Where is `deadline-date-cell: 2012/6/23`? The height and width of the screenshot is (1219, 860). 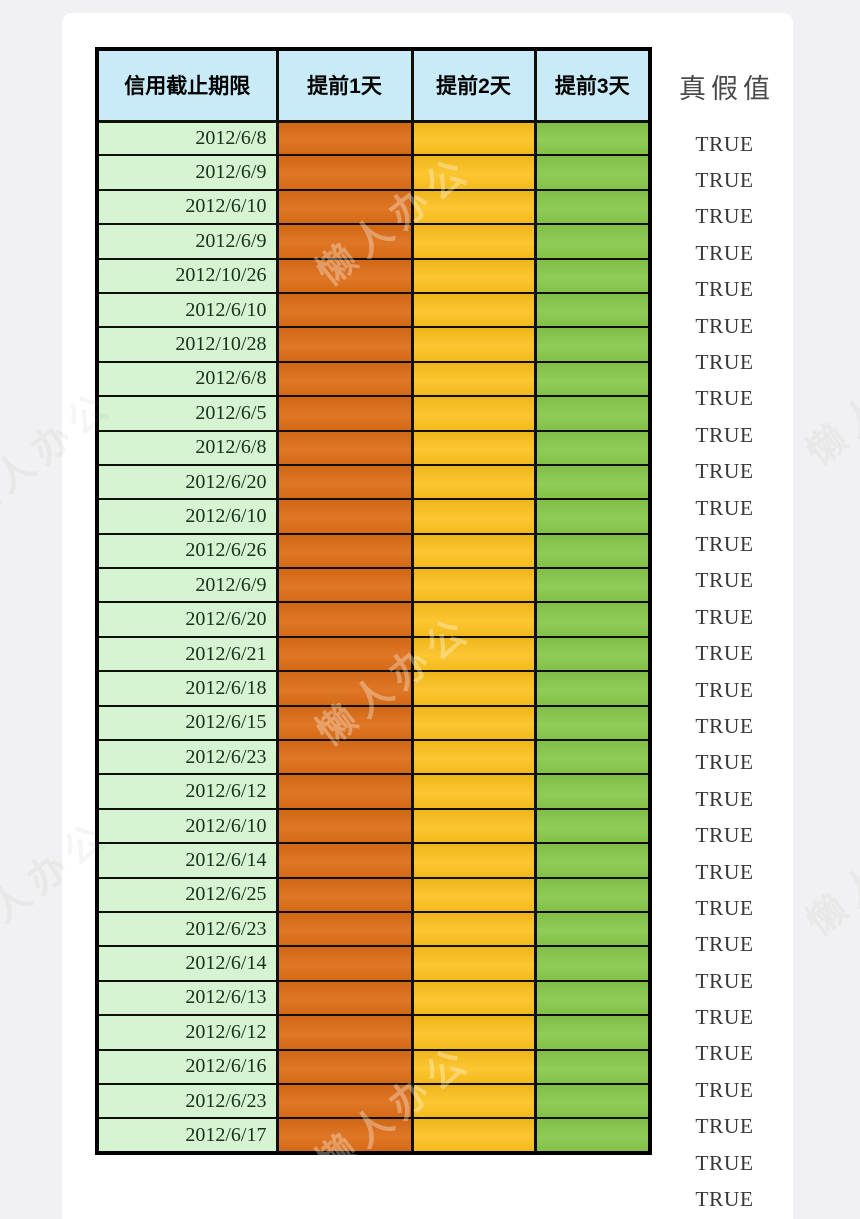
deadline-date-cell: 2012/6/23 is located at coordinates (187, 757).